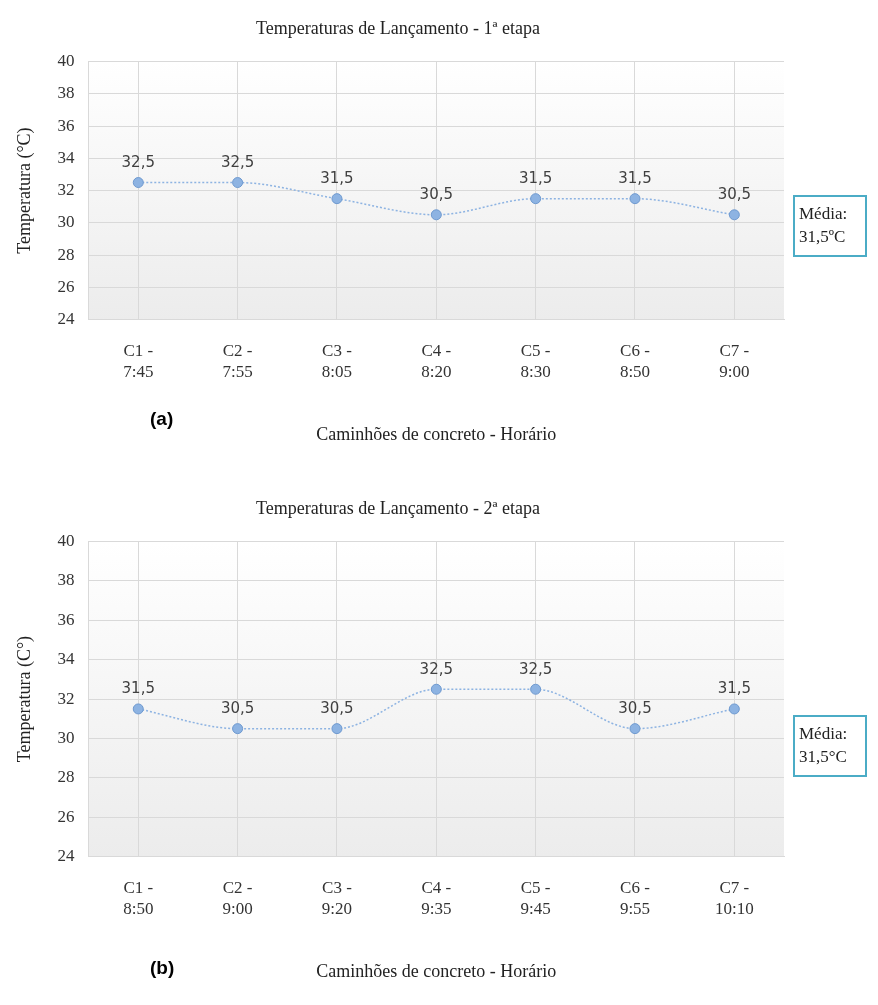 Image resolution: width=878 pixels, height=1005 pixels. What do you see at coordinates (436, 361) in the screenshot?
I see `x-tick-label: C4 - 8:20` at bounding box center [436, 361].